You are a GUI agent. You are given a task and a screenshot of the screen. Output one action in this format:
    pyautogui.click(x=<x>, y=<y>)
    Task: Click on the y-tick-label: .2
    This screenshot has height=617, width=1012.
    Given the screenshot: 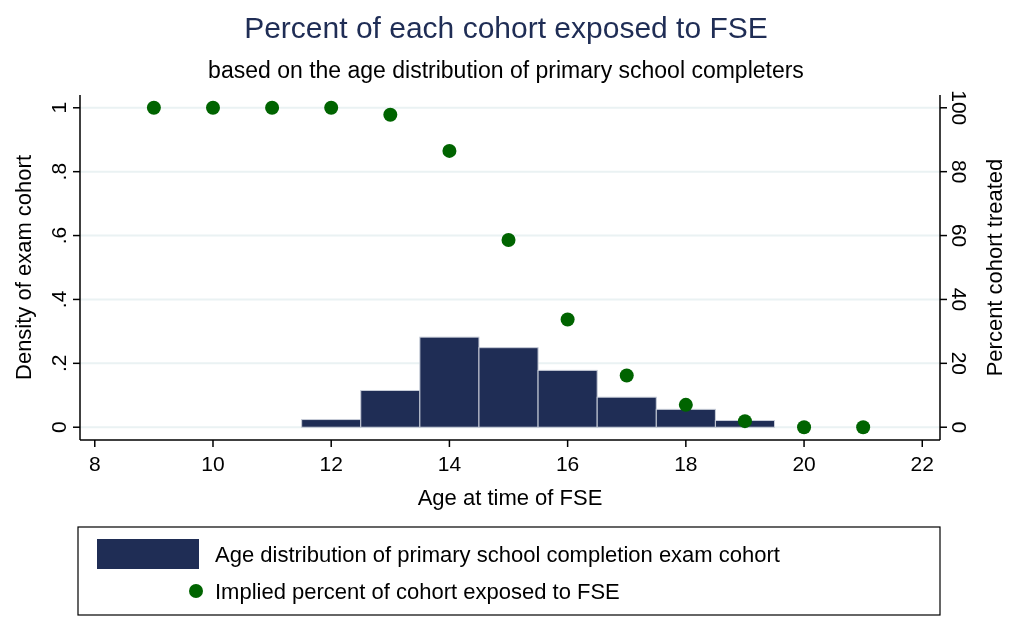 What is the action you would take?
    pyautogui.click(x=58, y=363)
    